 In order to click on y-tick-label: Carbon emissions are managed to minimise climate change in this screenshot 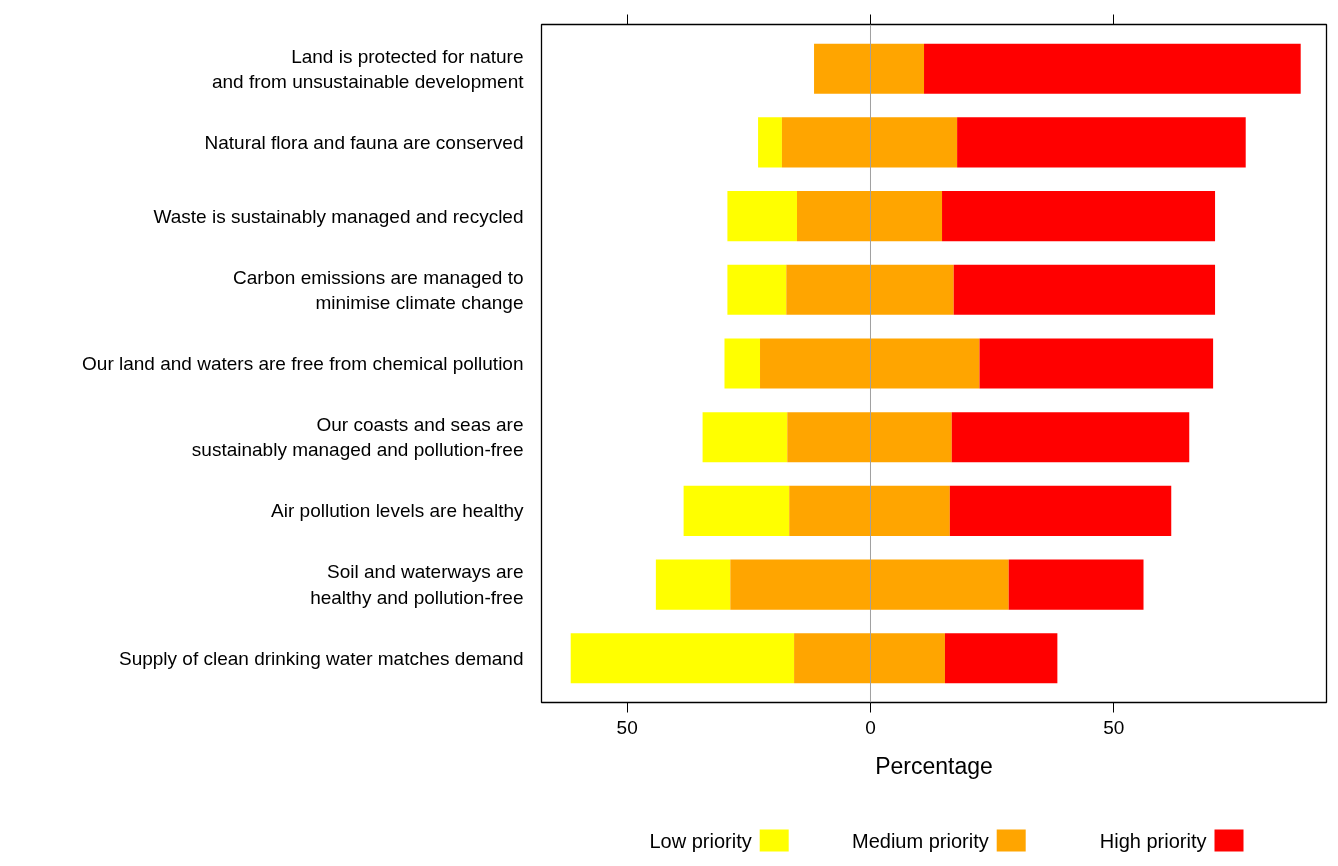, I will do `click(378, 289)`.